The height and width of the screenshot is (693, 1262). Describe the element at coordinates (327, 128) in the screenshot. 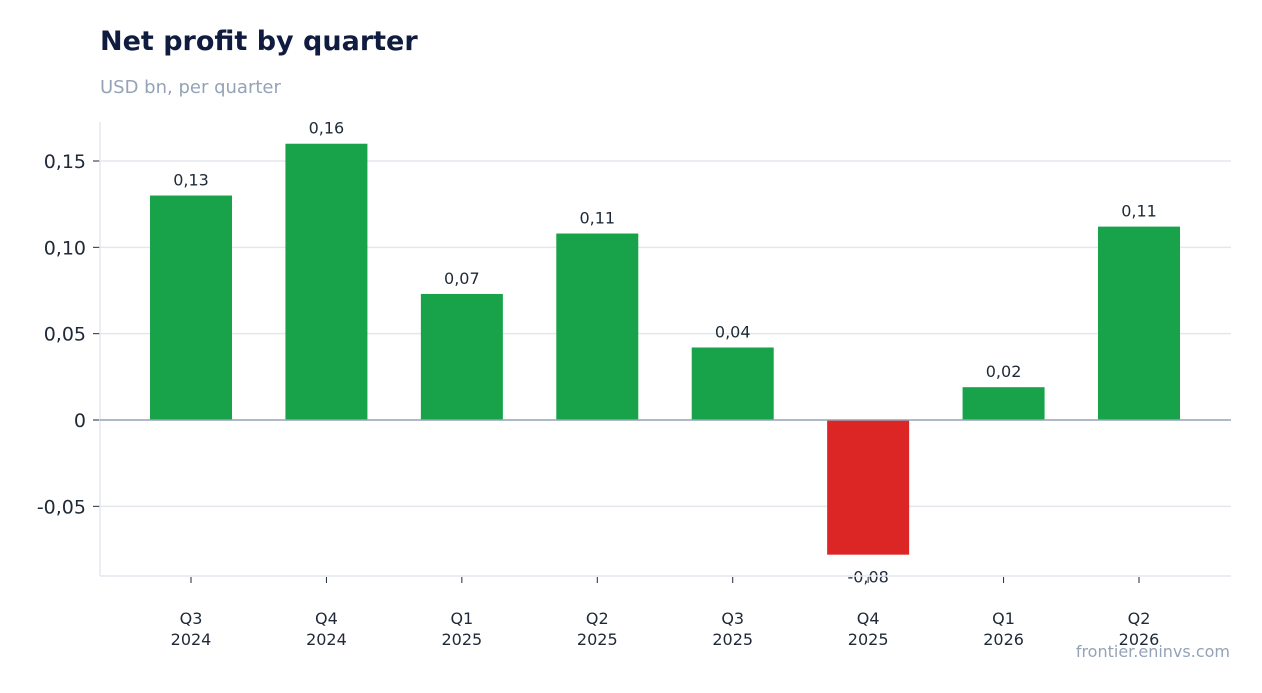

I see `data-label: 0,16` at that location.